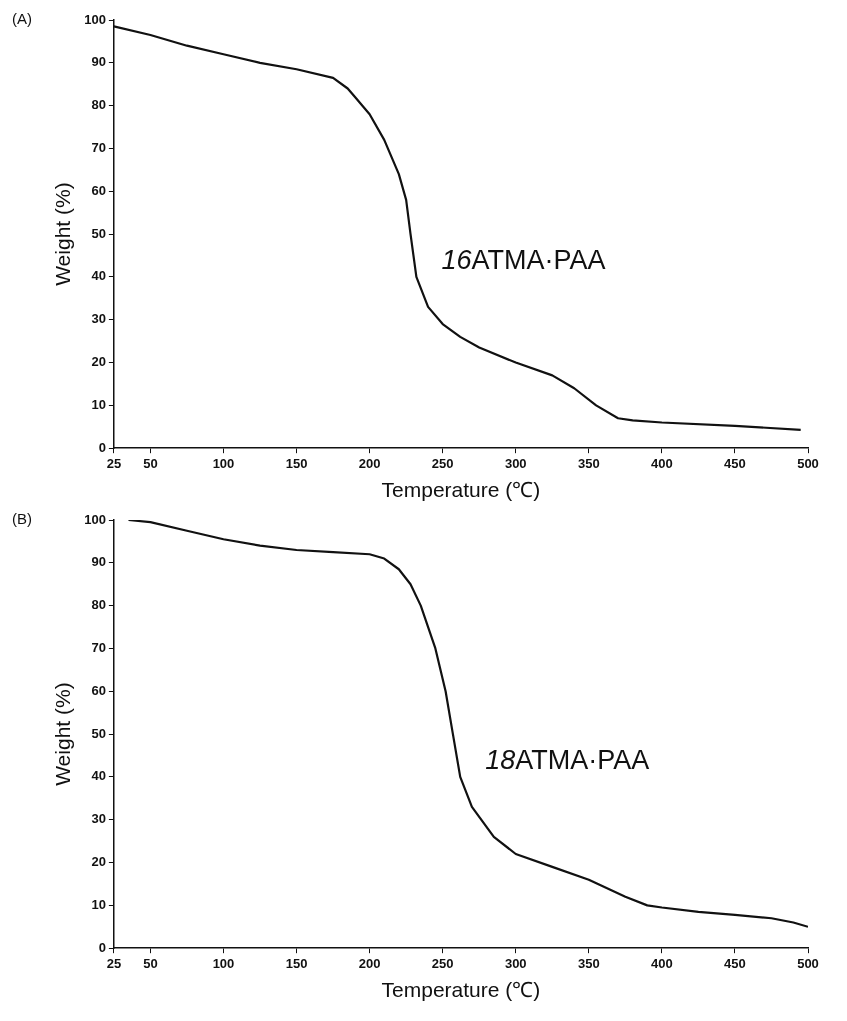 Image resolution: width=847 pixels, height=1021 pixels. Describe the element at coordinates (523, 259) in the screenshot. I see `annotation: 16ATMA·PAA` at that location.